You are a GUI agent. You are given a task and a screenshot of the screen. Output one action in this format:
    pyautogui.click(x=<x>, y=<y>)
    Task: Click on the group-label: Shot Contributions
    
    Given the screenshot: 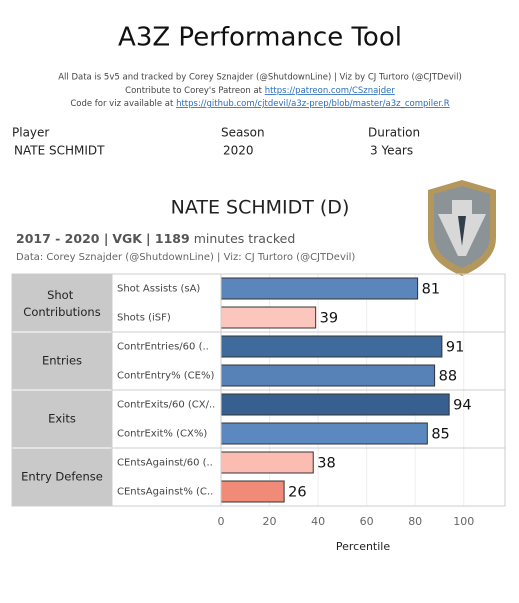 What is the action you would take?
    pyautogui.click(x=61, y=303)
    